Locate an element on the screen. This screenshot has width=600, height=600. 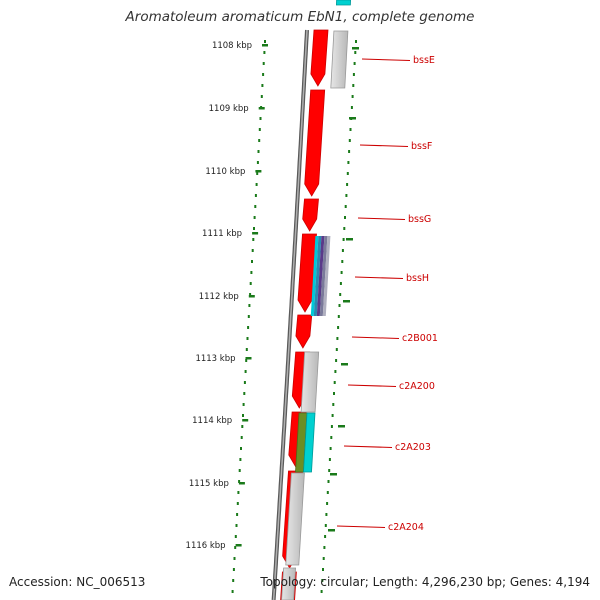
kbp-tick-label: 1113 kbp is located at coordinates (215, 359).